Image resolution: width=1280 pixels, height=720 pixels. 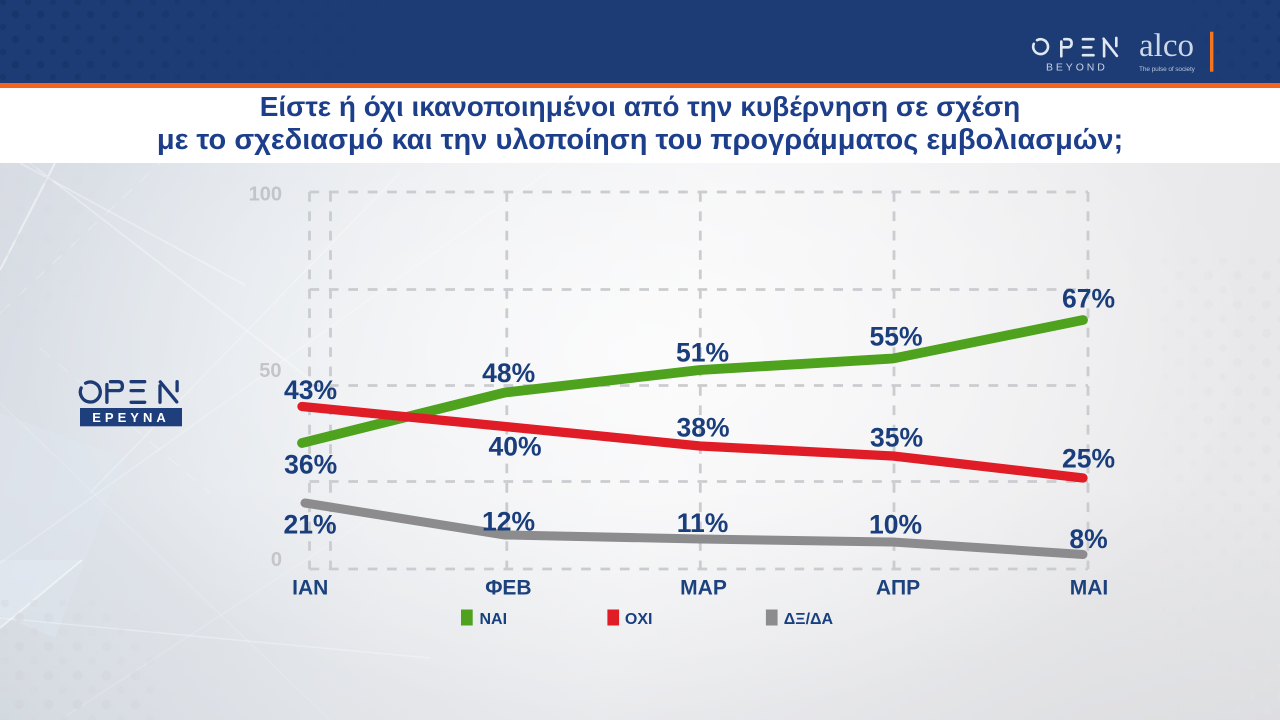 I want to click on svg-text: 10%, so click(x=895, y=525).